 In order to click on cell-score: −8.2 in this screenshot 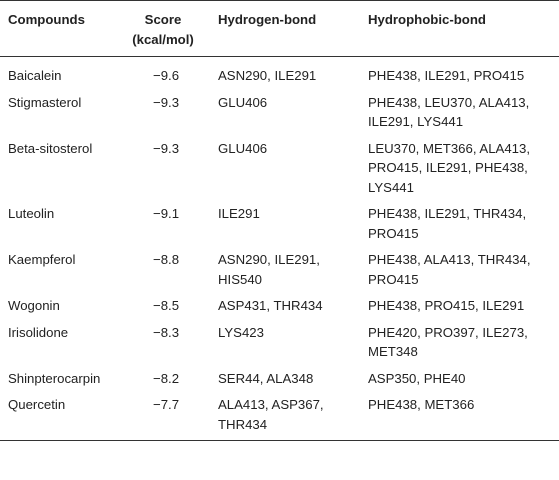, I will do `click(166, 378)`.